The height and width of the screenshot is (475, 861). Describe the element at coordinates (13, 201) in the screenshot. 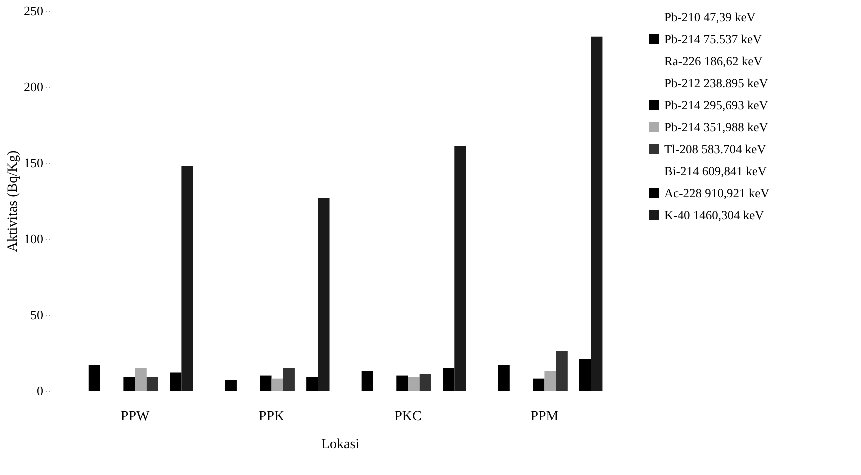

I see `y-axis-title: Aktivitas (Bq/Kg)` at that location.